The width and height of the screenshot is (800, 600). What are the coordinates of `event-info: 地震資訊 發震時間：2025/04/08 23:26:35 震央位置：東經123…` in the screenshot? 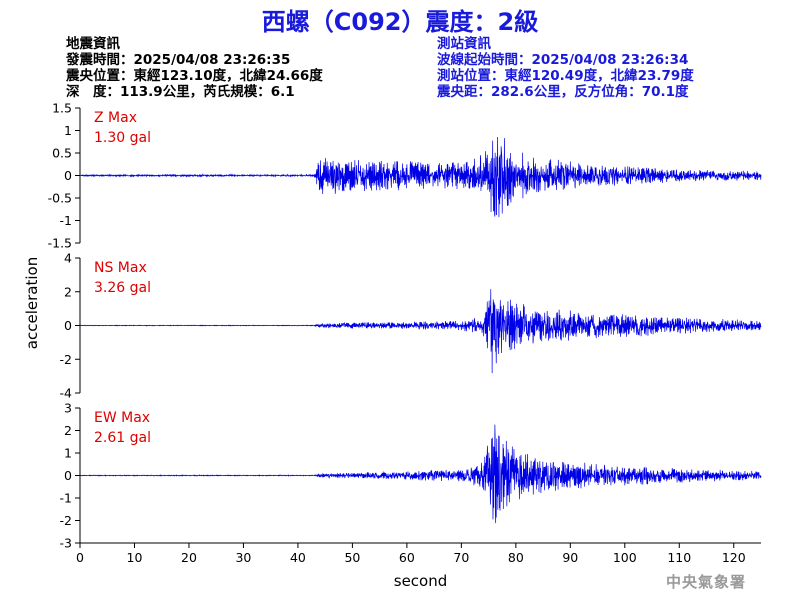 It's located at (194, 68).